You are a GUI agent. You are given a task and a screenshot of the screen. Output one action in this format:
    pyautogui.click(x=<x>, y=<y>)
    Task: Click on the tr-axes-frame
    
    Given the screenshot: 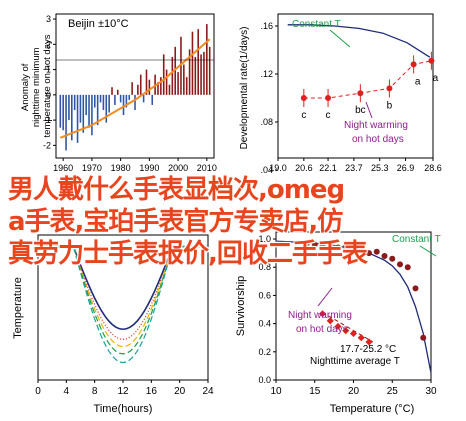 What is the action you would take?
    pyautogui.click(x=355, y=86)
    